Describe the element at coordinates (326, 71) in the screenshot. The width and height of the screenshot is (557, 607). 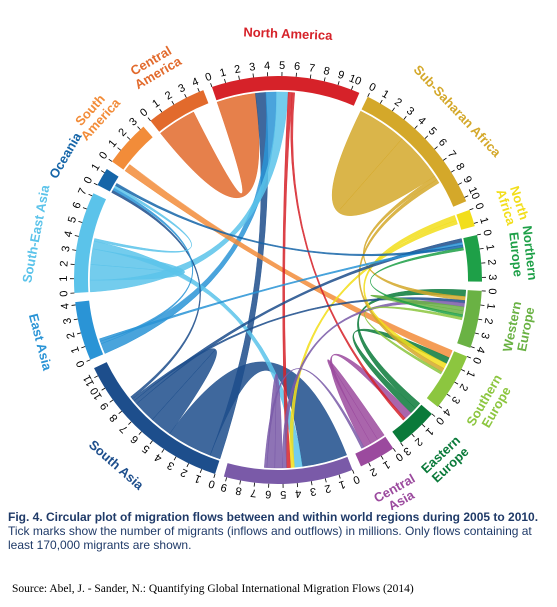
I see `tick-label-north-america-8: 8` at that location.